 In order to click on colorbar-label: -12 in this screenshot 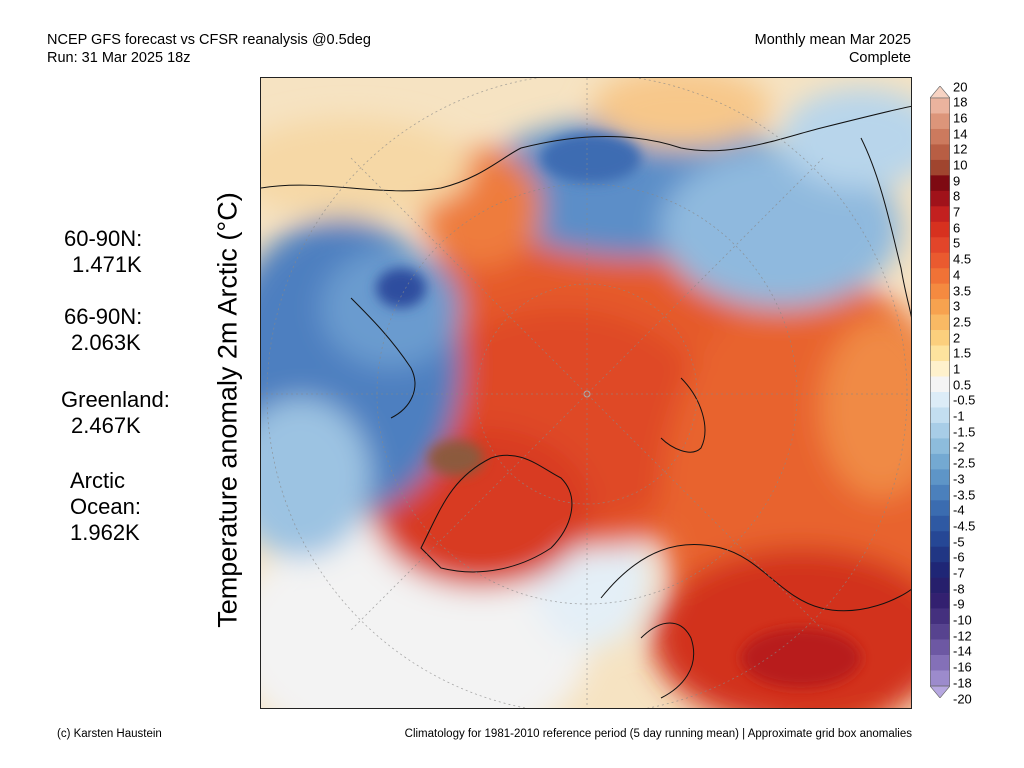, I will do `click(962, 636)`.